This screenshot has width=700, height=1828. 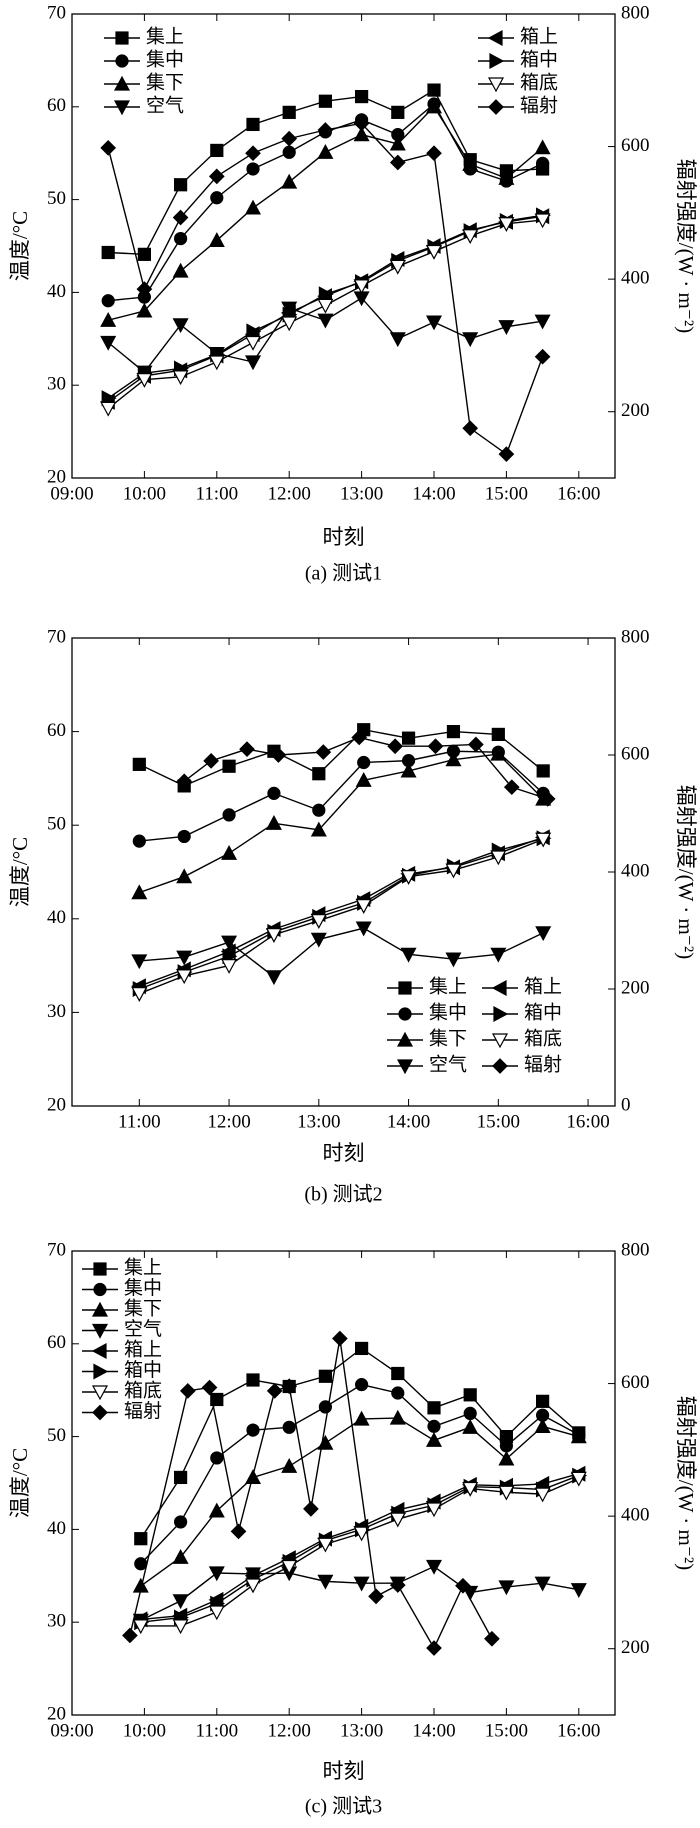 I want to click on legend-label: 箱上, so click(x=539, y=36).